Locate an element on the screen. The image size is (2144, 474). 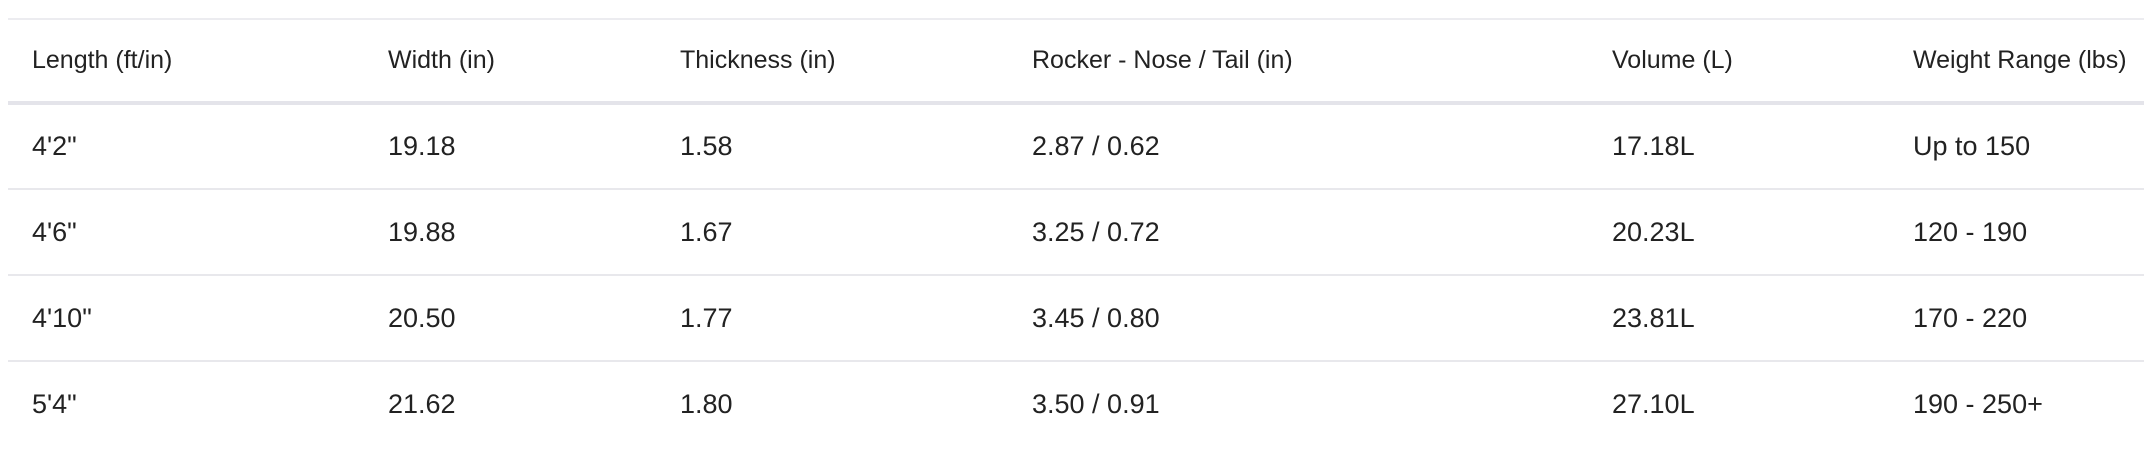
cell-weight-range: 170 - 220 is located at coordinates (1970, 317).